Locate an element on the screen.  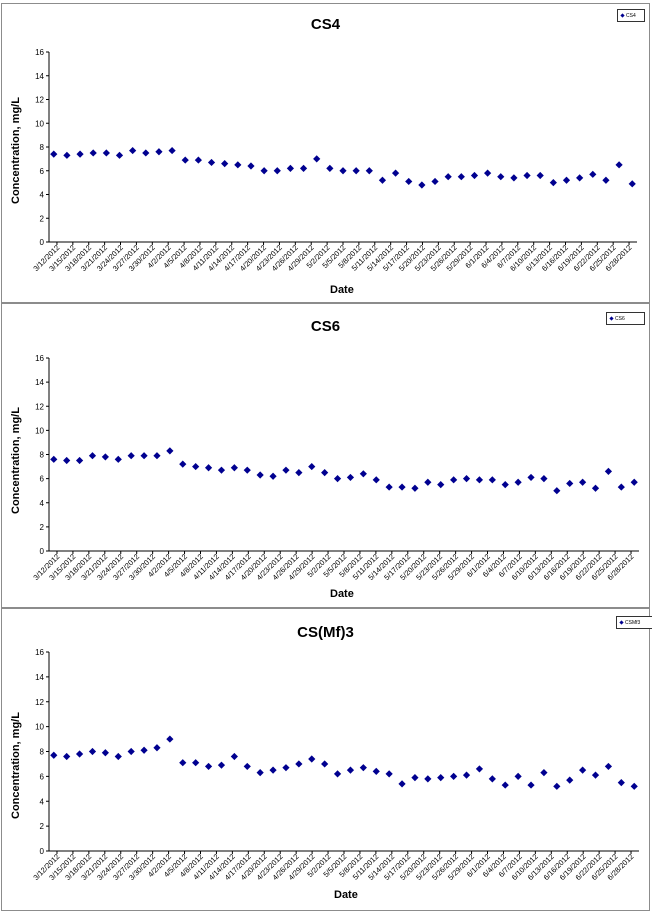
y-tick-label: 6 is located at coordinates (42, 479).